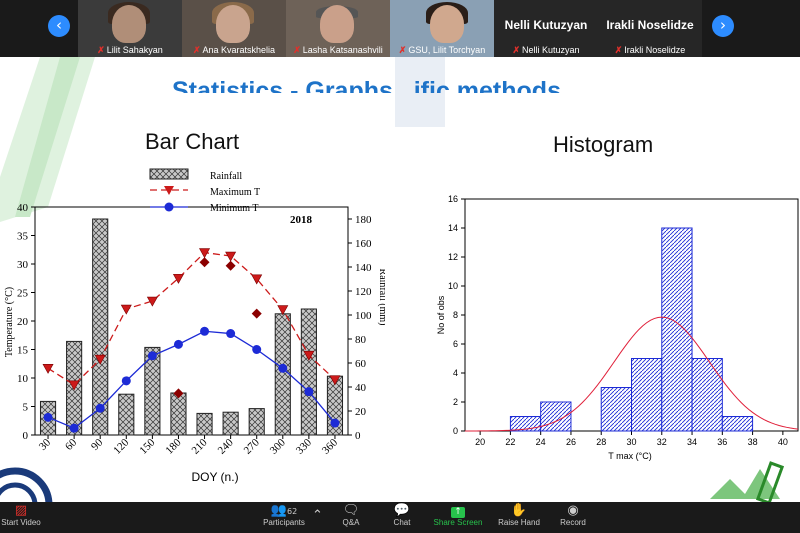 This screenshot has height=533, width=800. What do you see at coordinates (361, 388) in the screenshot?
I see `y2-tick-label: 40` at bounding box center [361, 388].